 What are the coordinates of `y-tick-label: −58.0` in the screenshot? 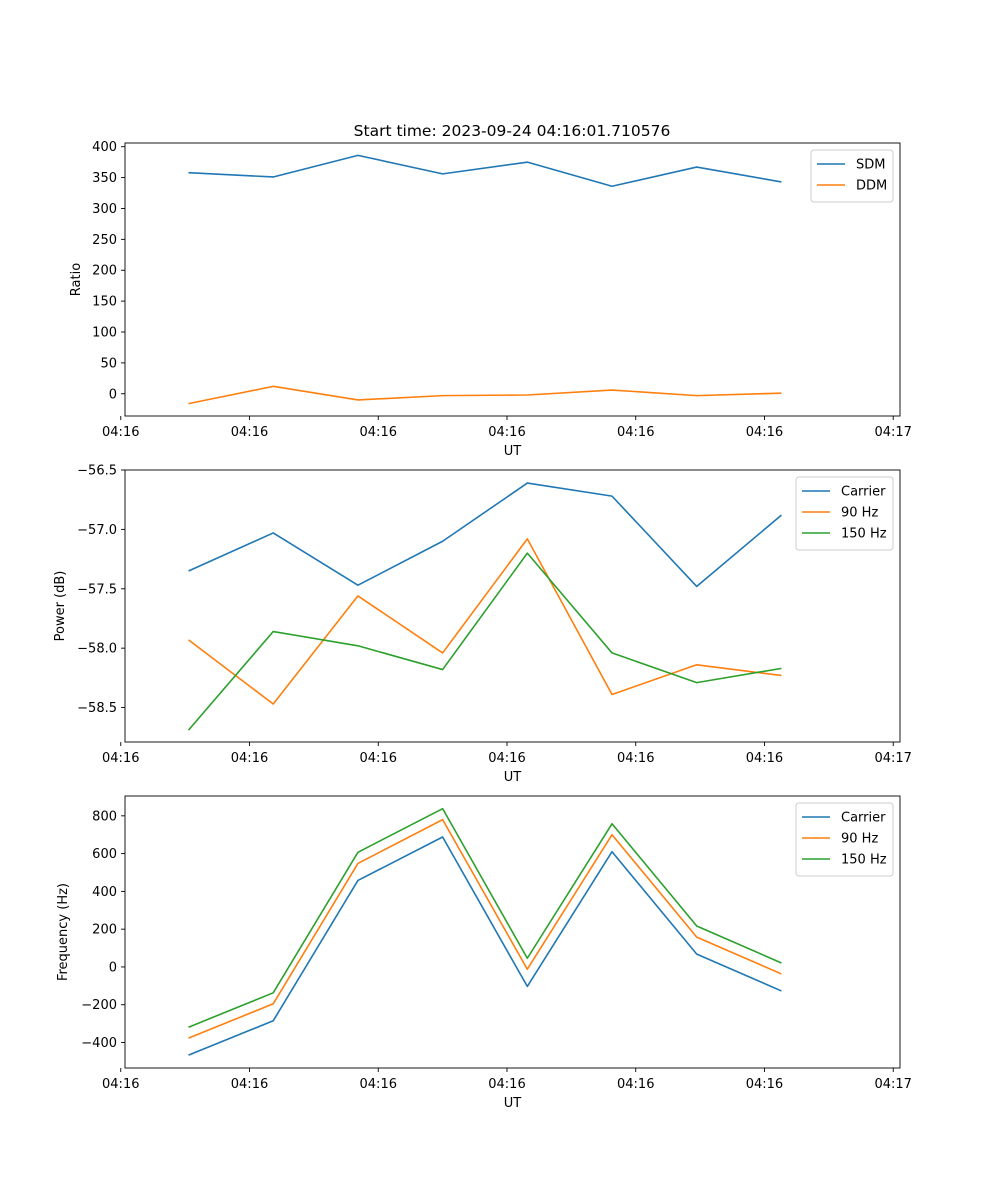 It's located at (97, 649).